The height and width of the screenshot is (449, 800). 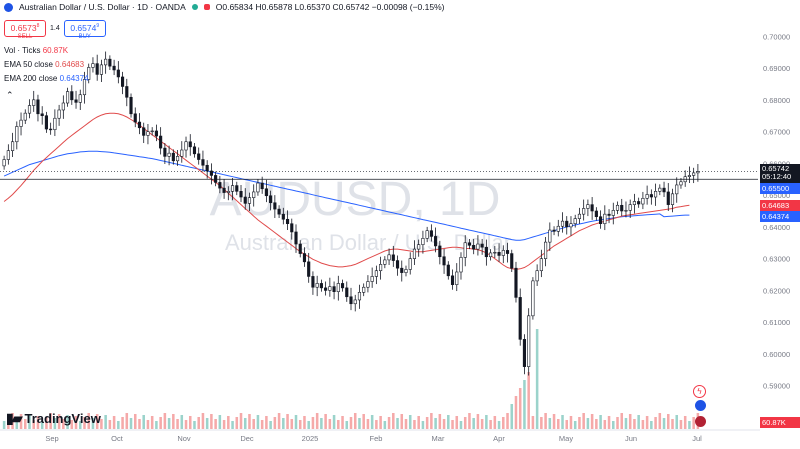 I want to click on y-tick-label: 0.66000, so click(x=776, y=163).